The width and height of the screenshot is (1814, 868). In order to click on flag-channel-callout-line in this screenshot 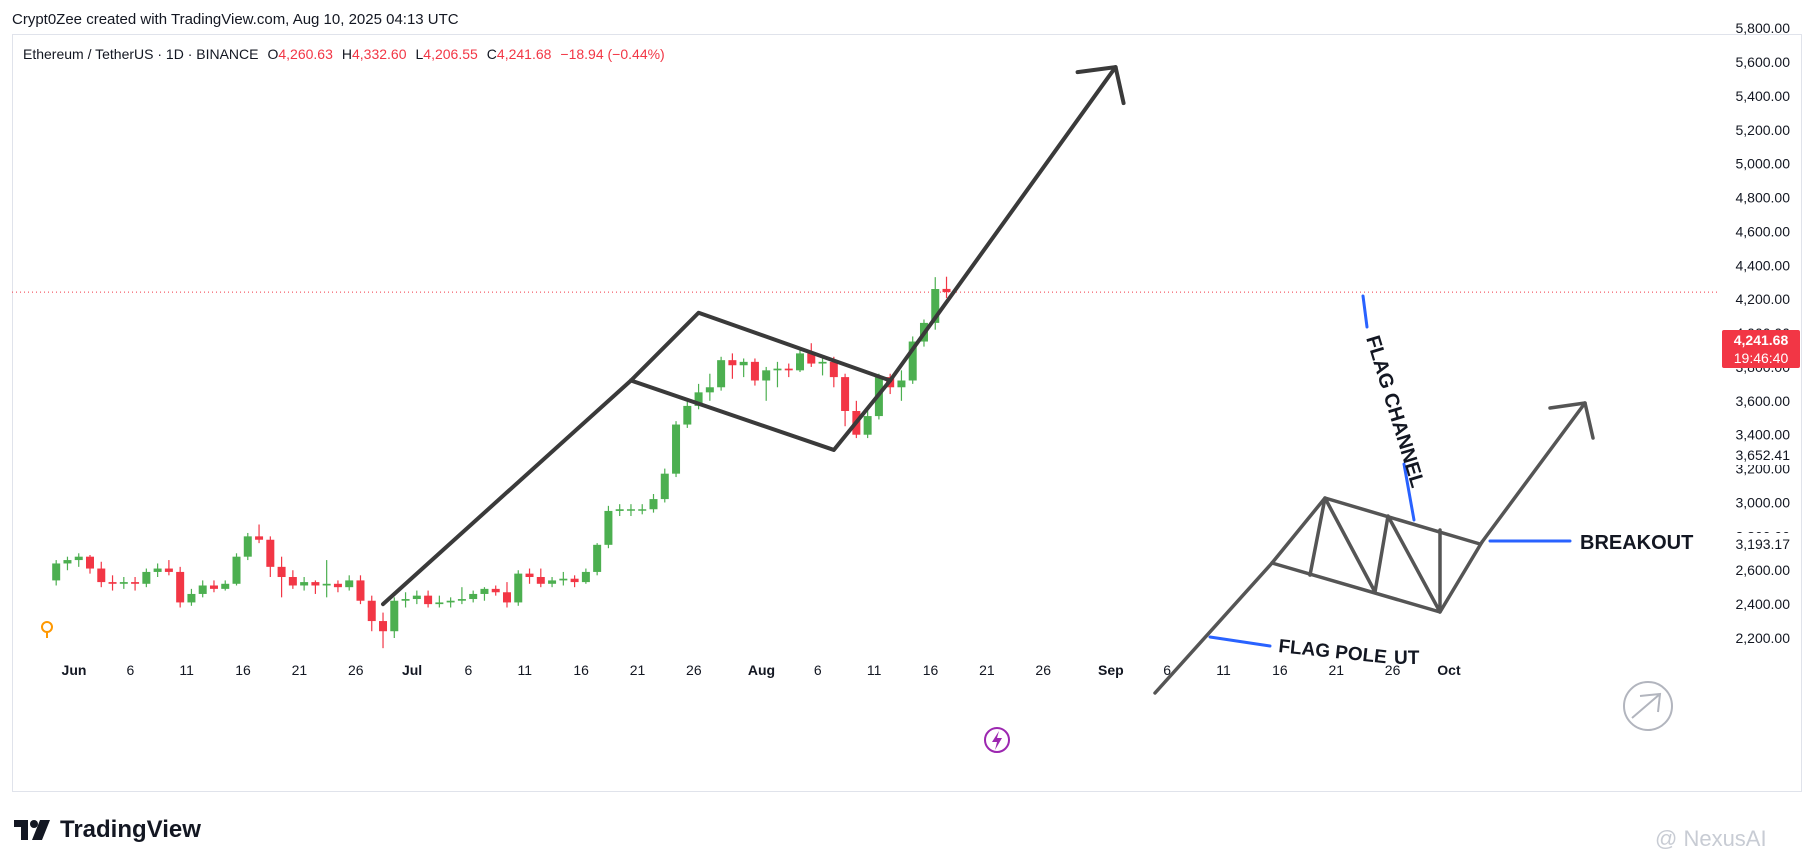, I will do `click(1365, 311)`.